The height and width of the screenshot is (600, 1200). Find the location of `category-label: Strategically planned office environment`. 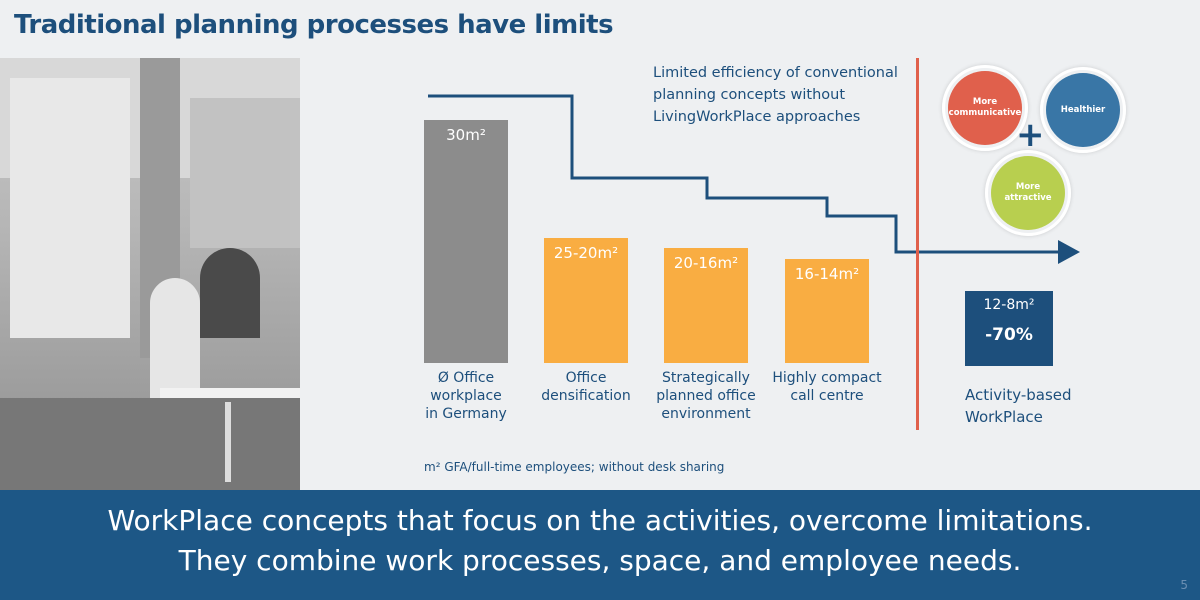

category-label: Strategically planned office environment is located at coordinates (706, 396).